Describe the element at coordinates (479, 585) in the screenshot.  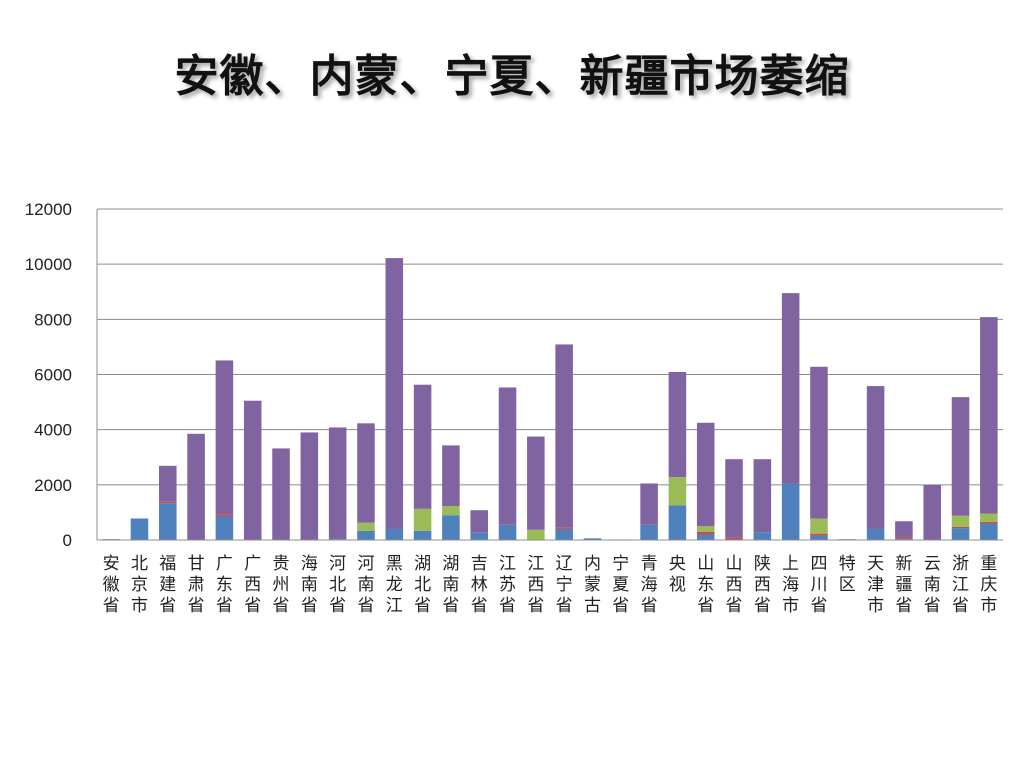
I see `x-tick-label: 吉林省` at that location.